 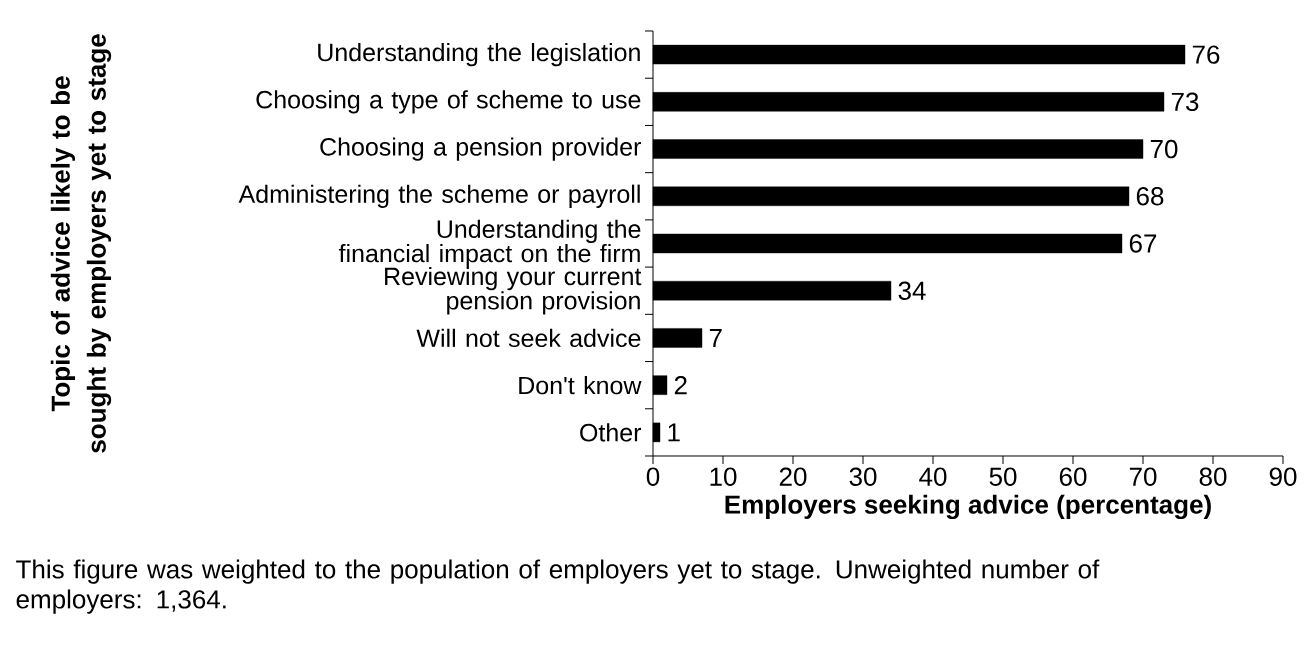 What do you see at coordinates (723, 476) in the screenshot?
I see `x-tick-label: 10` at bounding box center [723, 476].